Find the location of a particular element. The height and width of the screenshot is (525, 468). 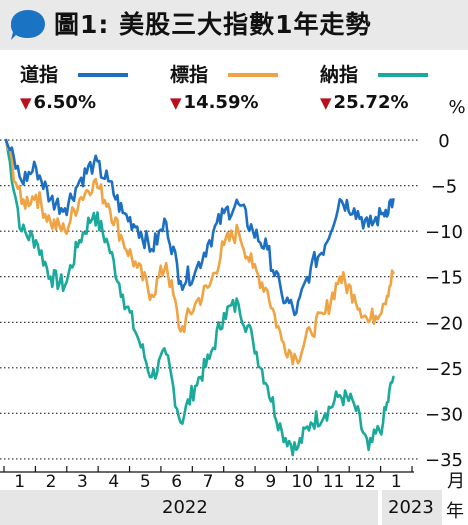

y-tick-label: −20 is located at coordinates (444, 323).